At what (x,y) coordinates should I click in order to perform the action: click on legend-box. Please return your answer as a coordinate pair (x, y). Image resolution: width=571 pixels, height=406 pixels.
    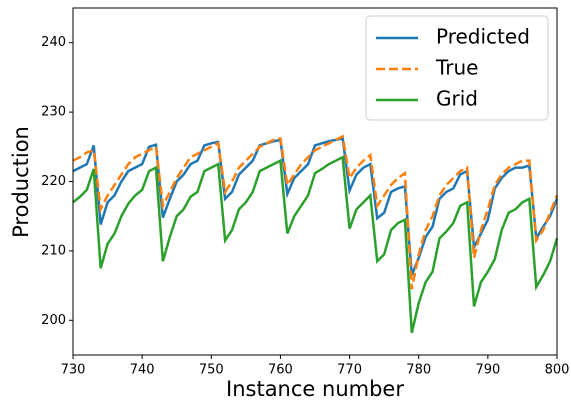
    Looking at the image, I should click on (457, 68).